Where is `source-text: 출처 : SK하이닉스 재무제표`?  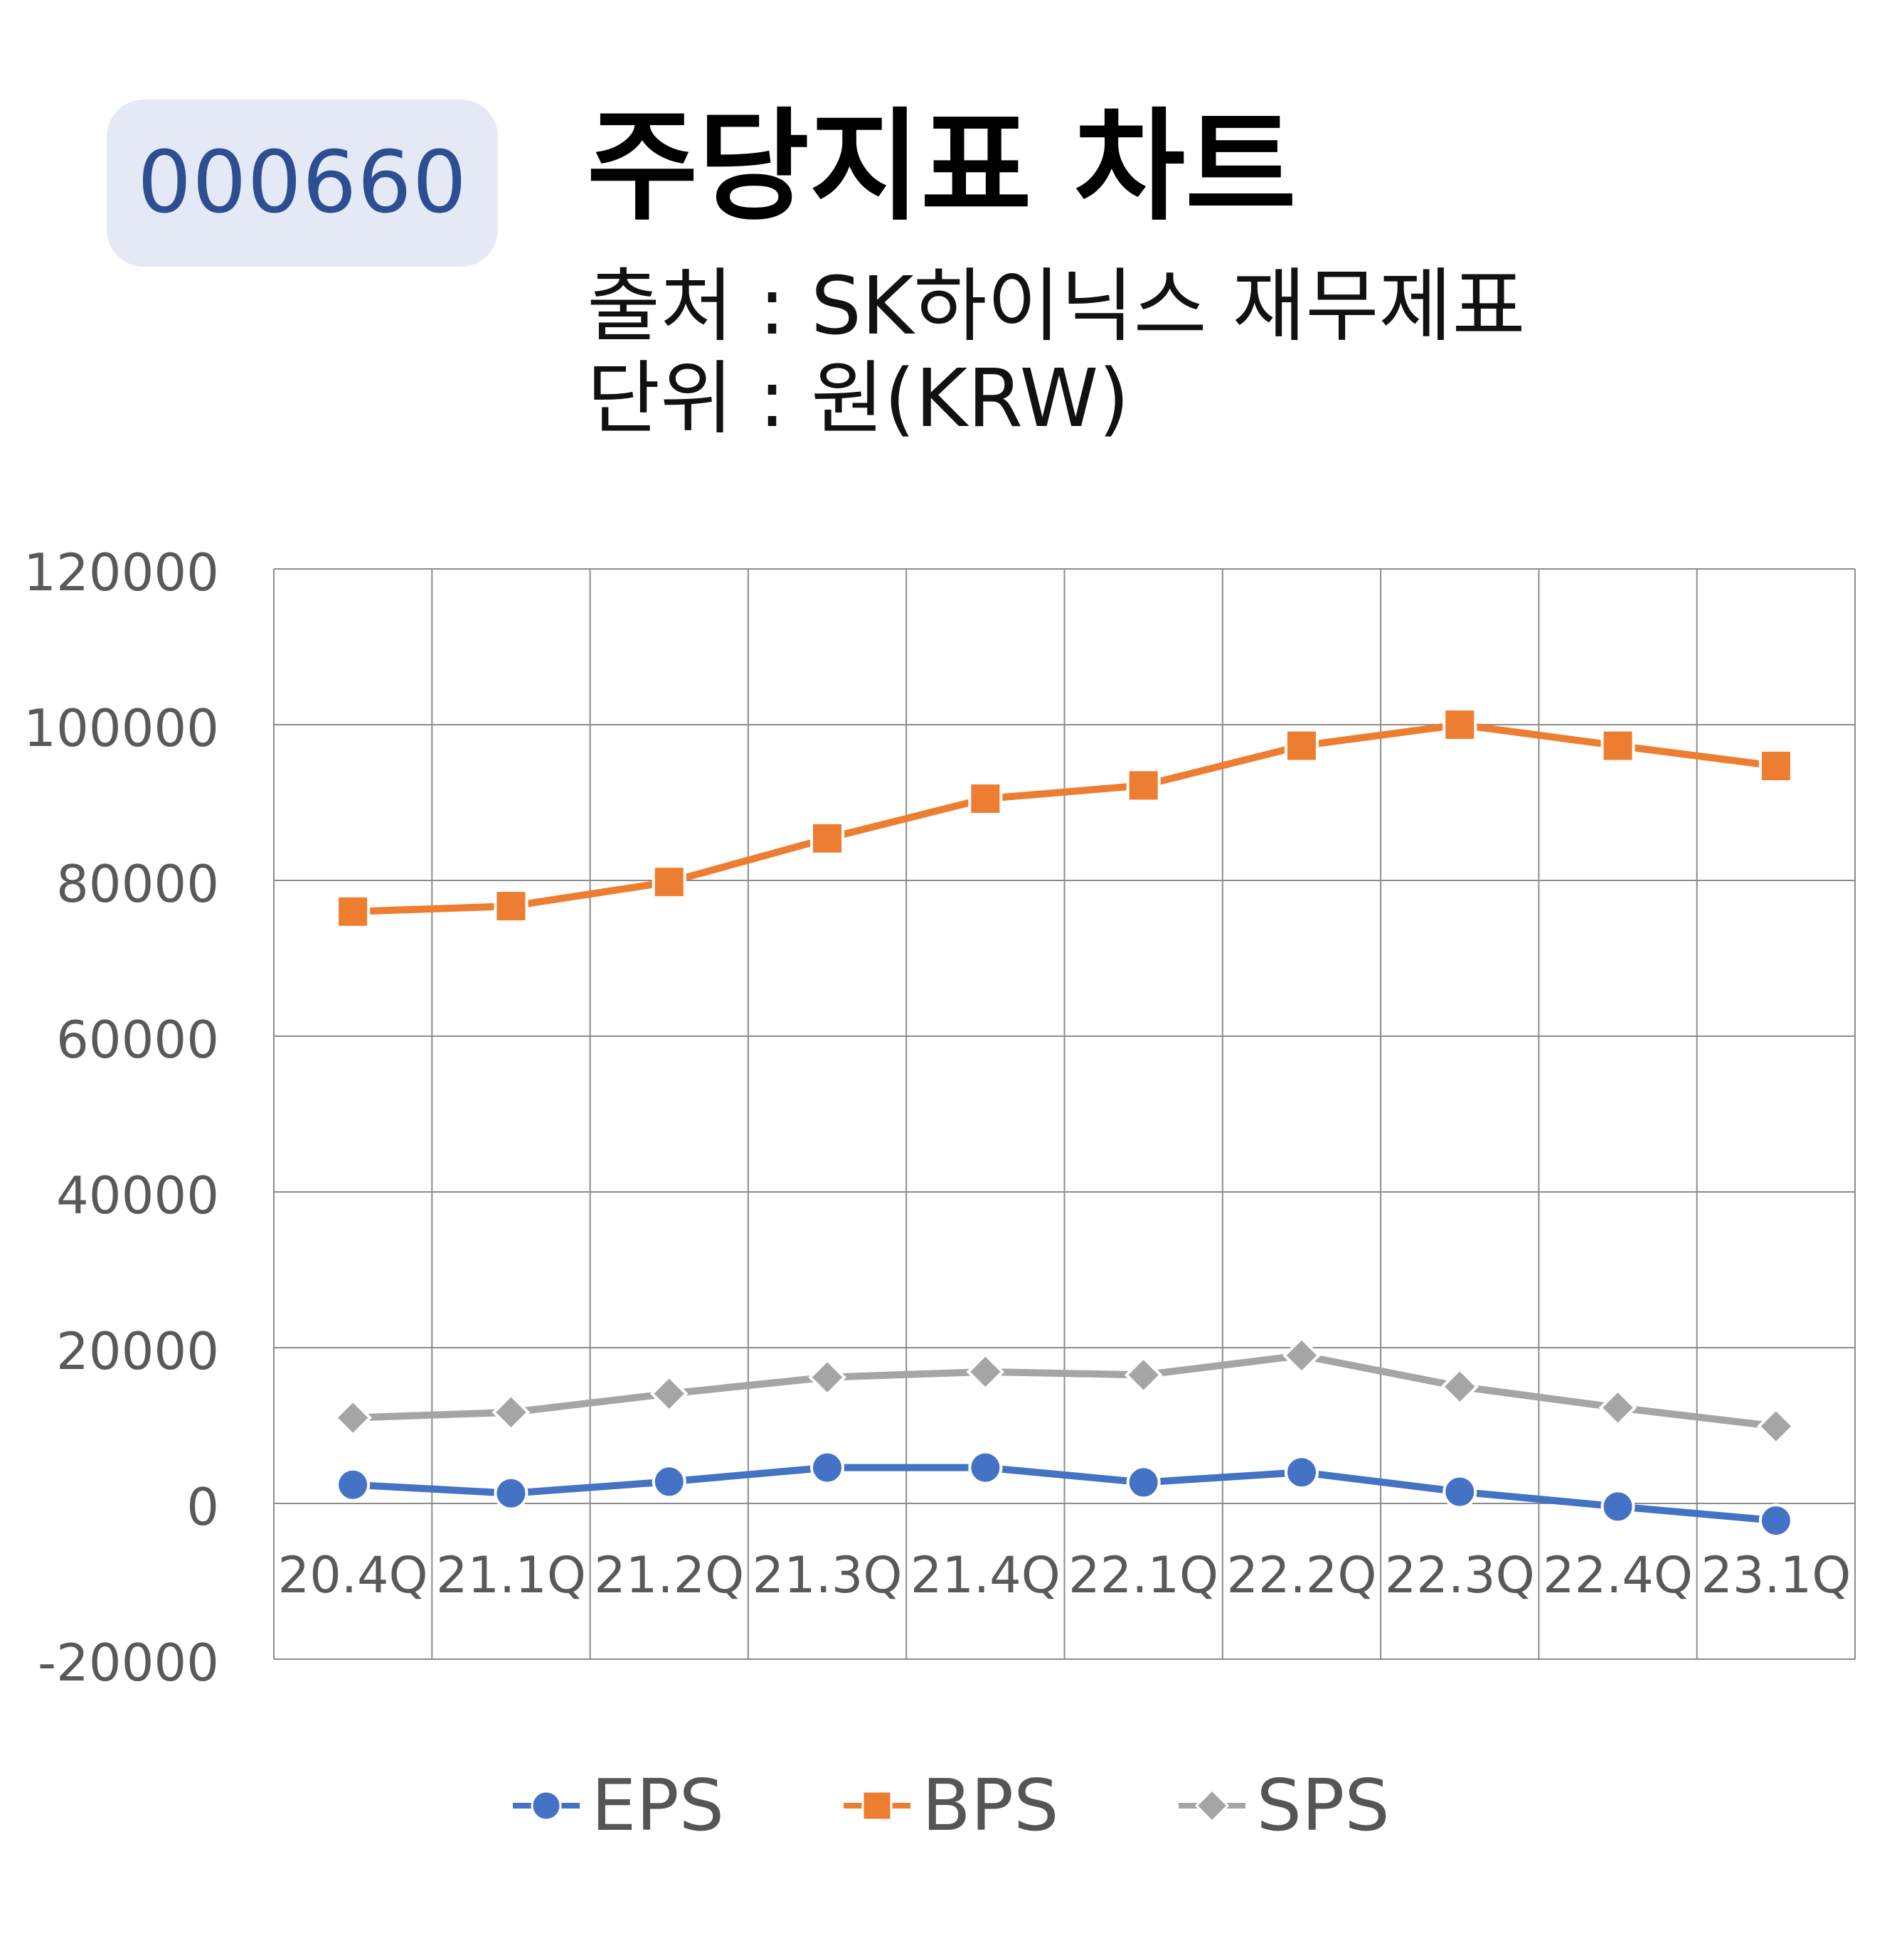 source-text: 출처 : SK하이닉스 재무제표 is located at coordinates (1057, 306).